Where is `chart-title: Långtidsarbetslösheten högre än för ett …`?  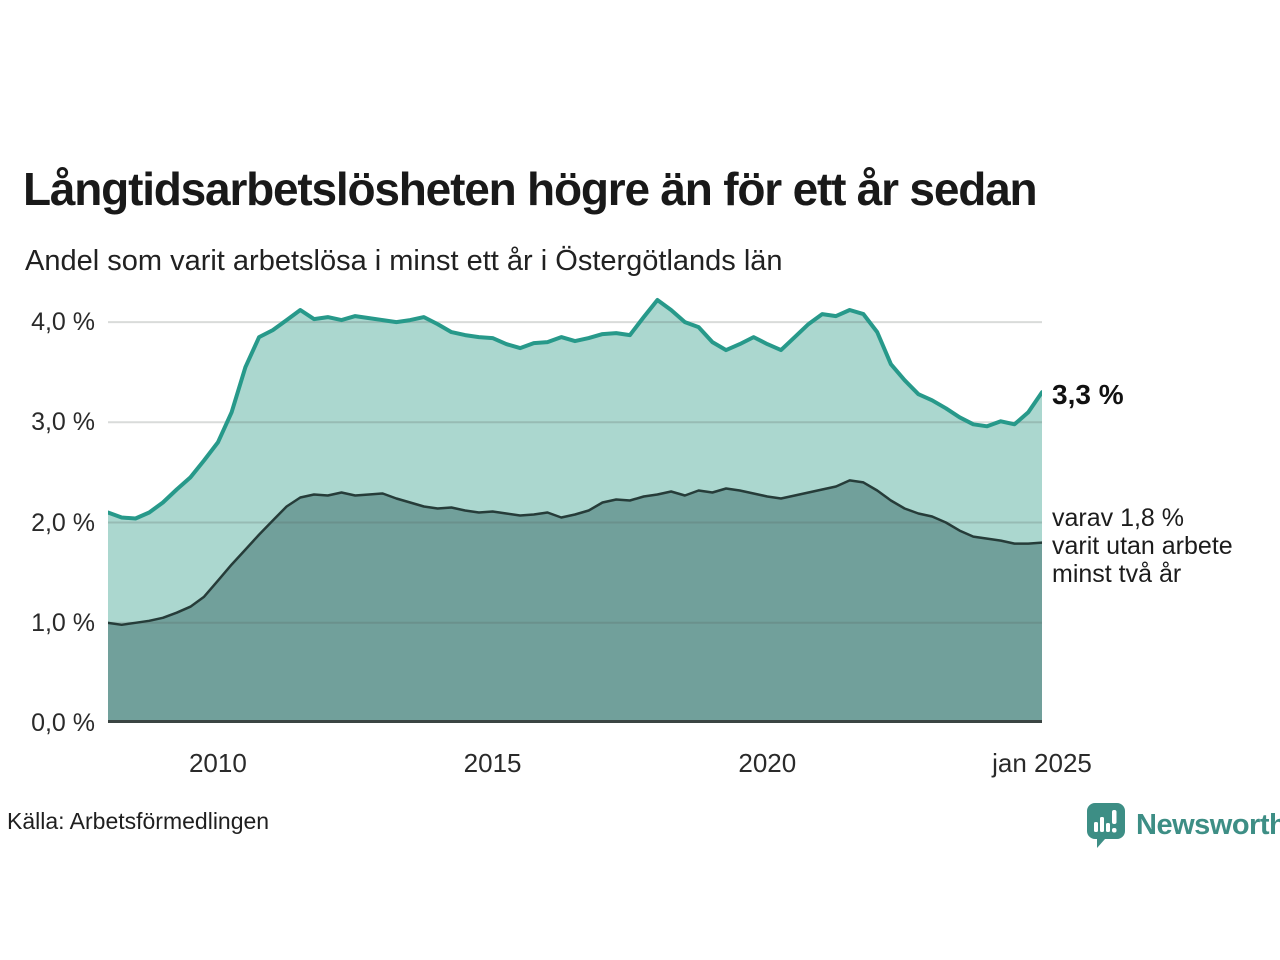
chart-title: Långtidsarbetslösheten högre än för ett … is located at coordinates (530, 188).